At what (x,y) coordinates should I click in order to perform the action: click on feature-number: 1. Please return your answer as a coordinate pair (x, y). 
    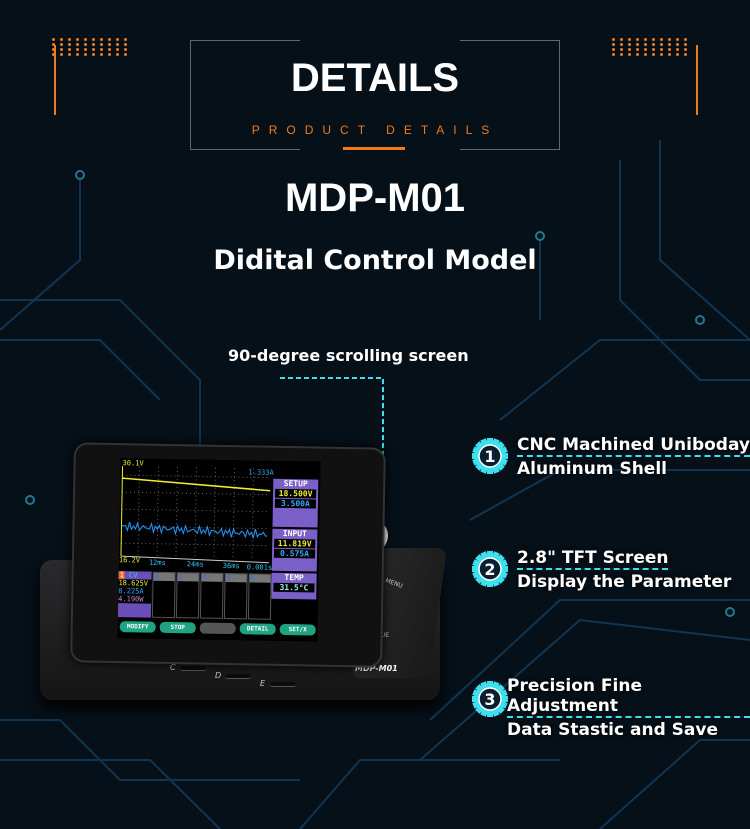
    Looking at the image, I should click on (489, 456).